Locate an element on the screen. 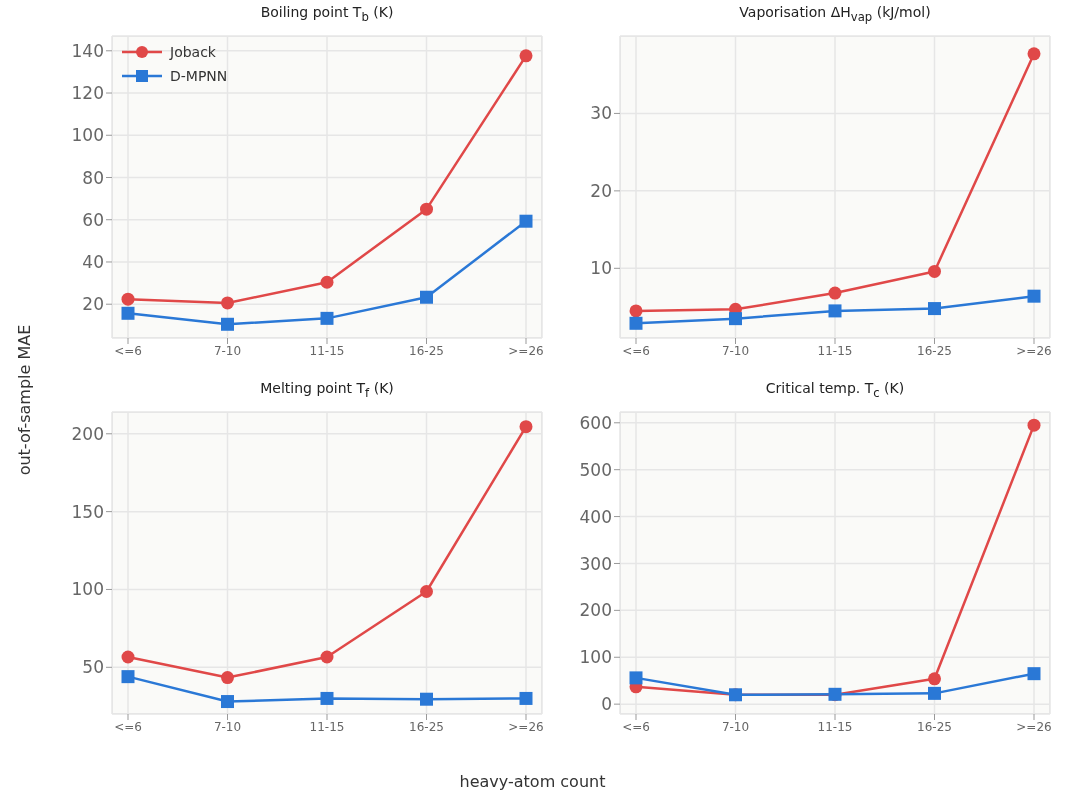  legend-label: Joback is located at coordinates (193, 52).